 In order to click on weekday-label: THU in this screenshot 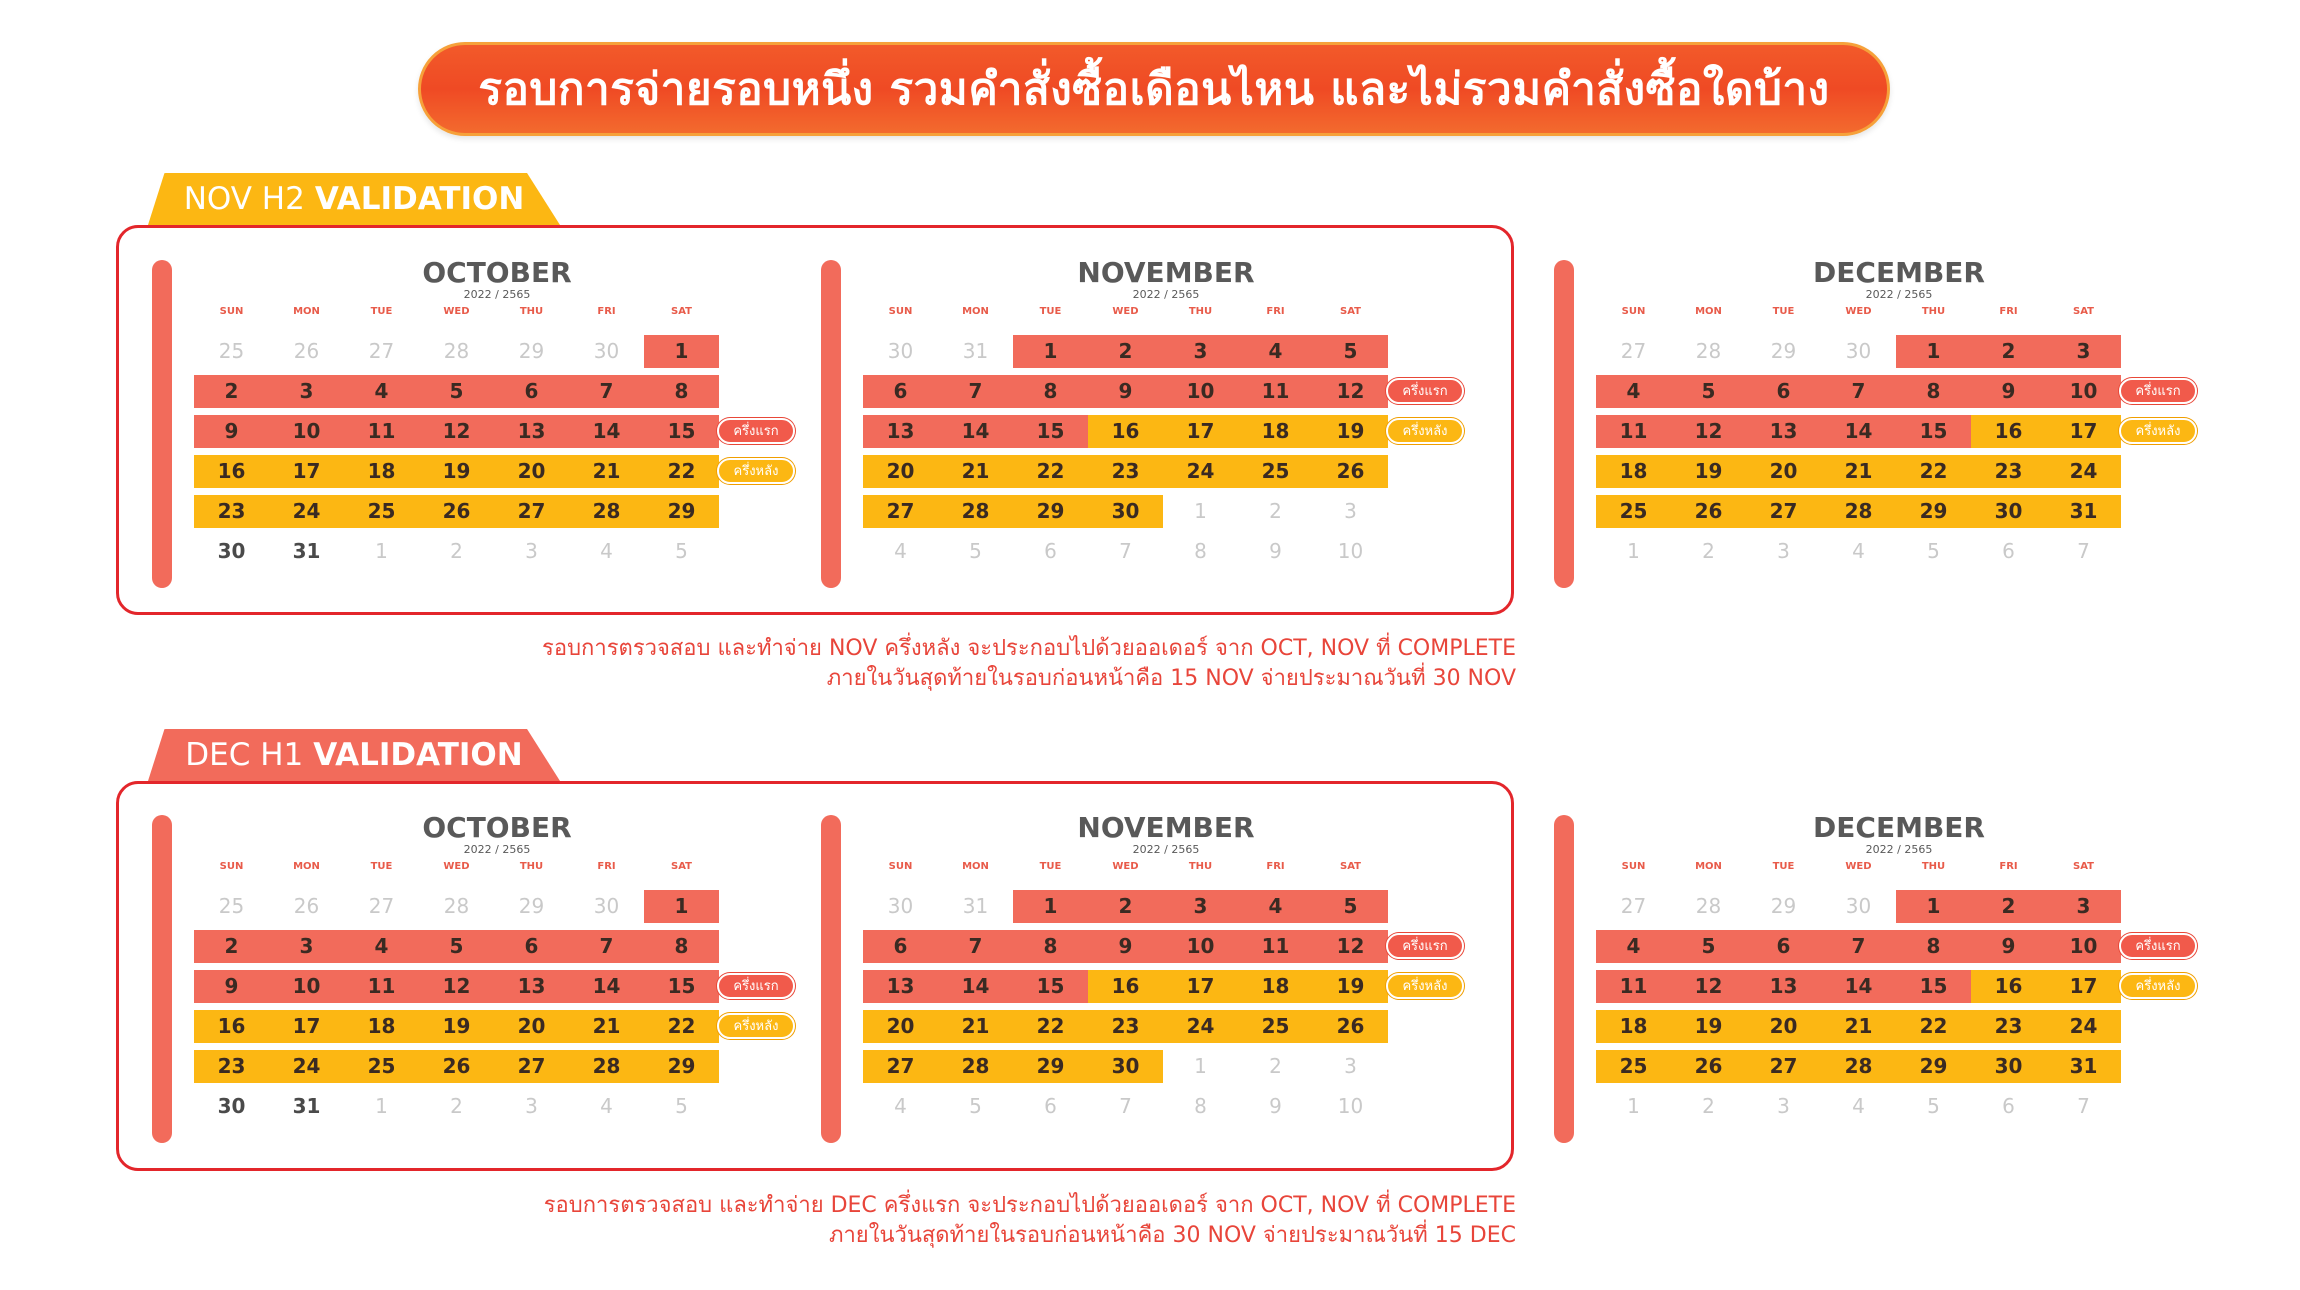, I will do `click(531, 311)`.